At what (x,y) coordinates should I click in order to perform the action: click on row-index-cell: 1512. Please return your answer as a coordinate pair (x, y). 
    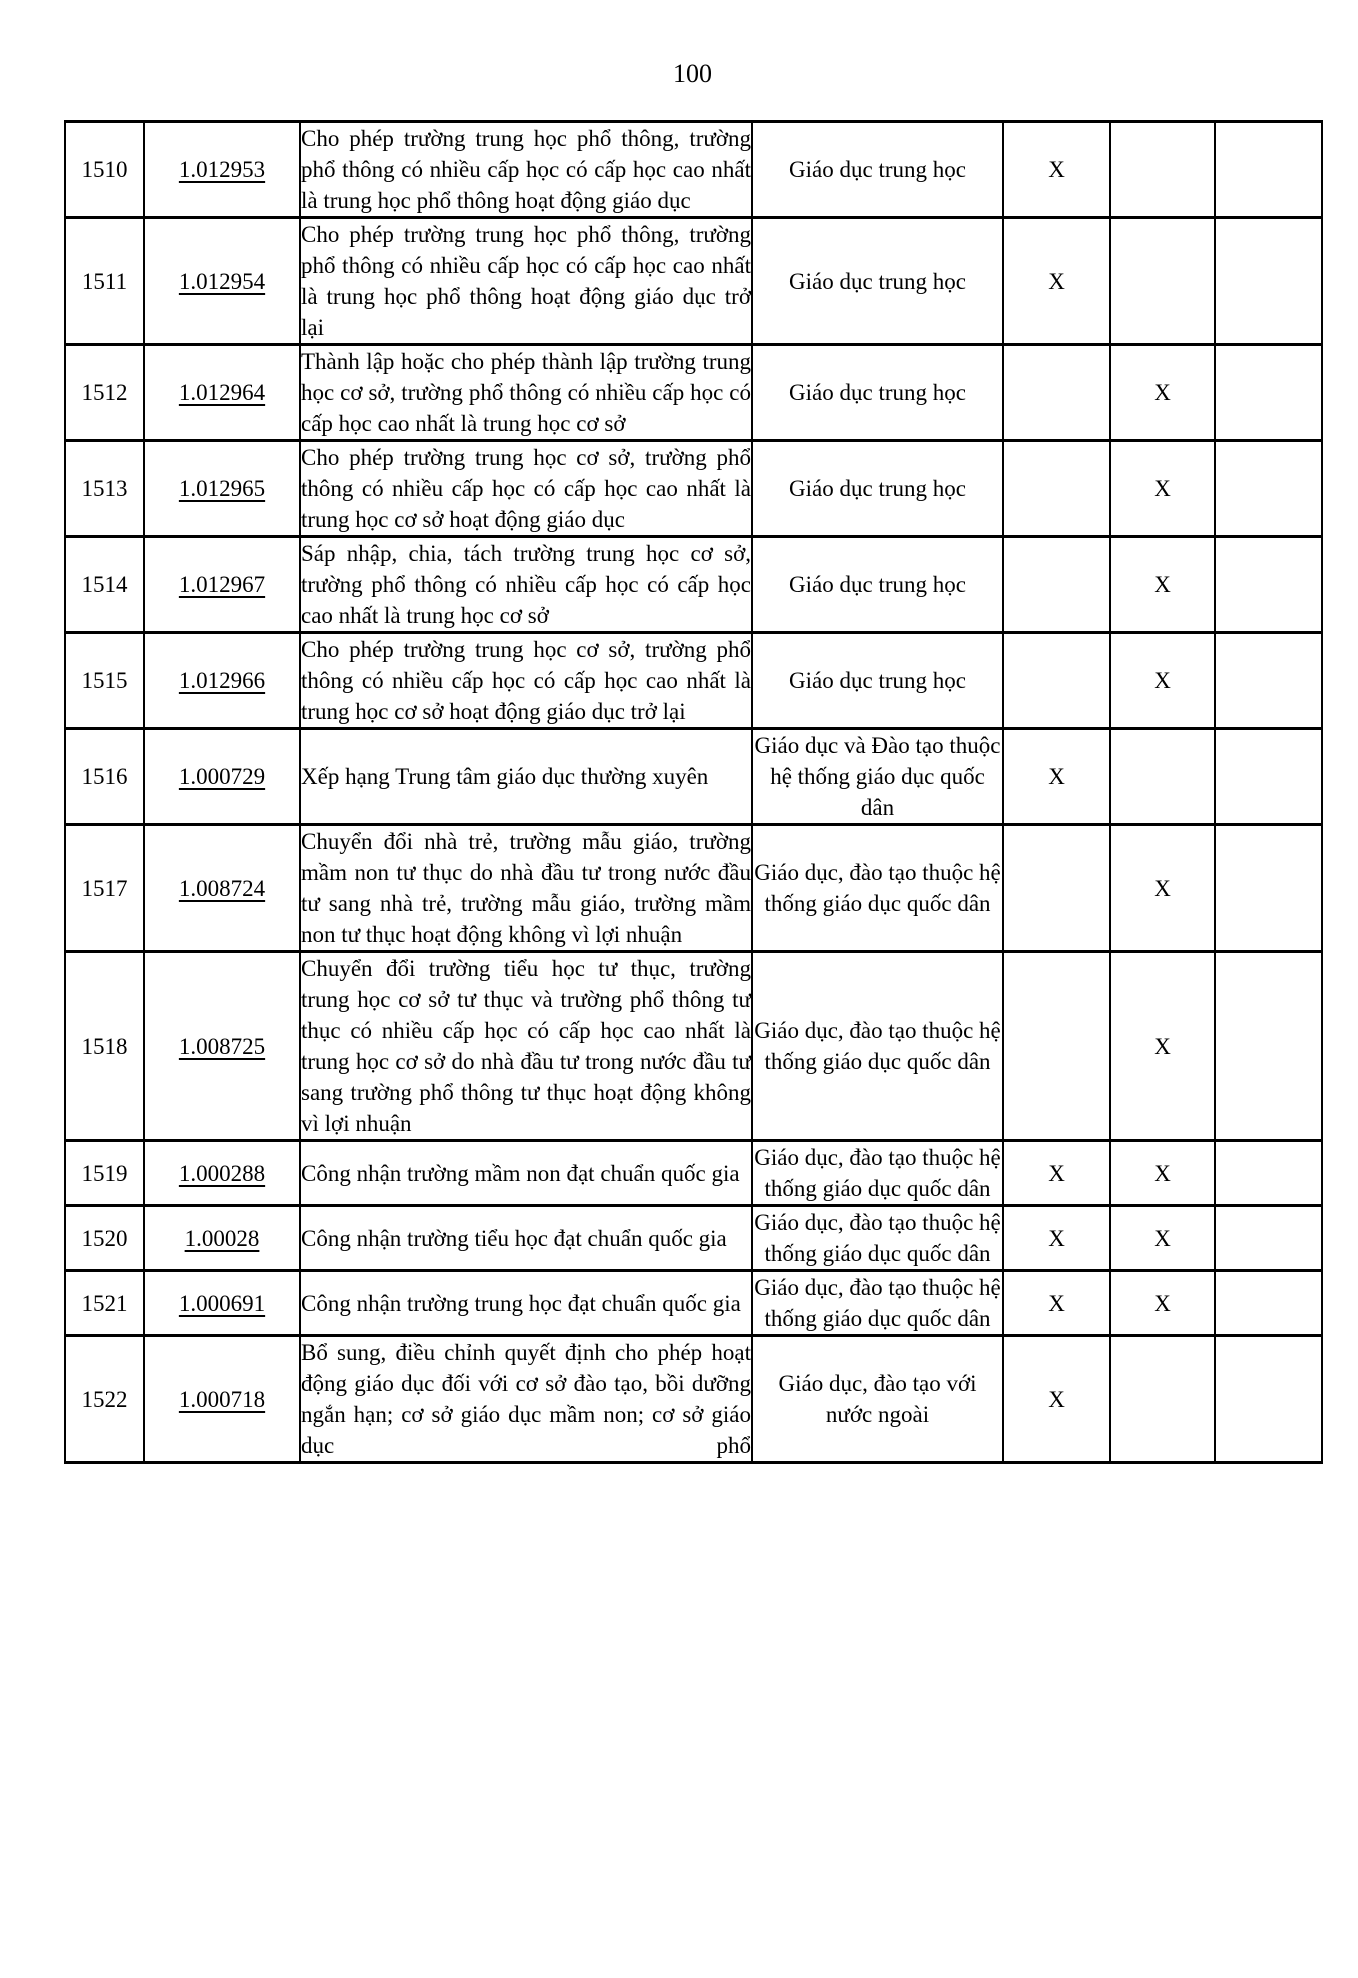
    Looking at the image, I should click on (104, 392).